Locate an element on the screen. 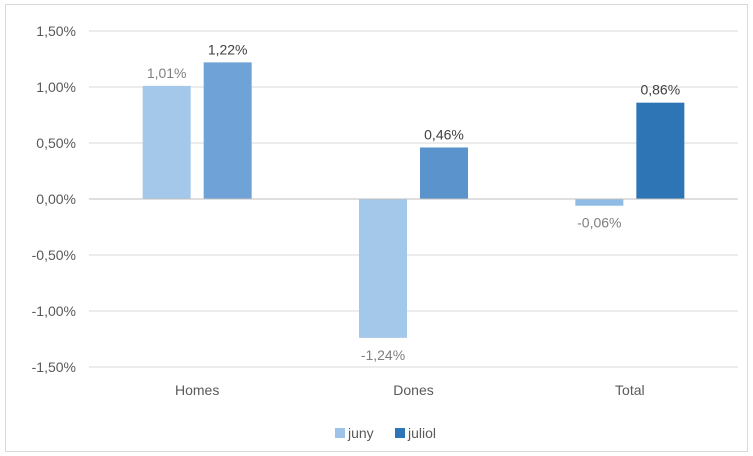  y-tick-label: 0,50% is located at coordinates (56, 143).